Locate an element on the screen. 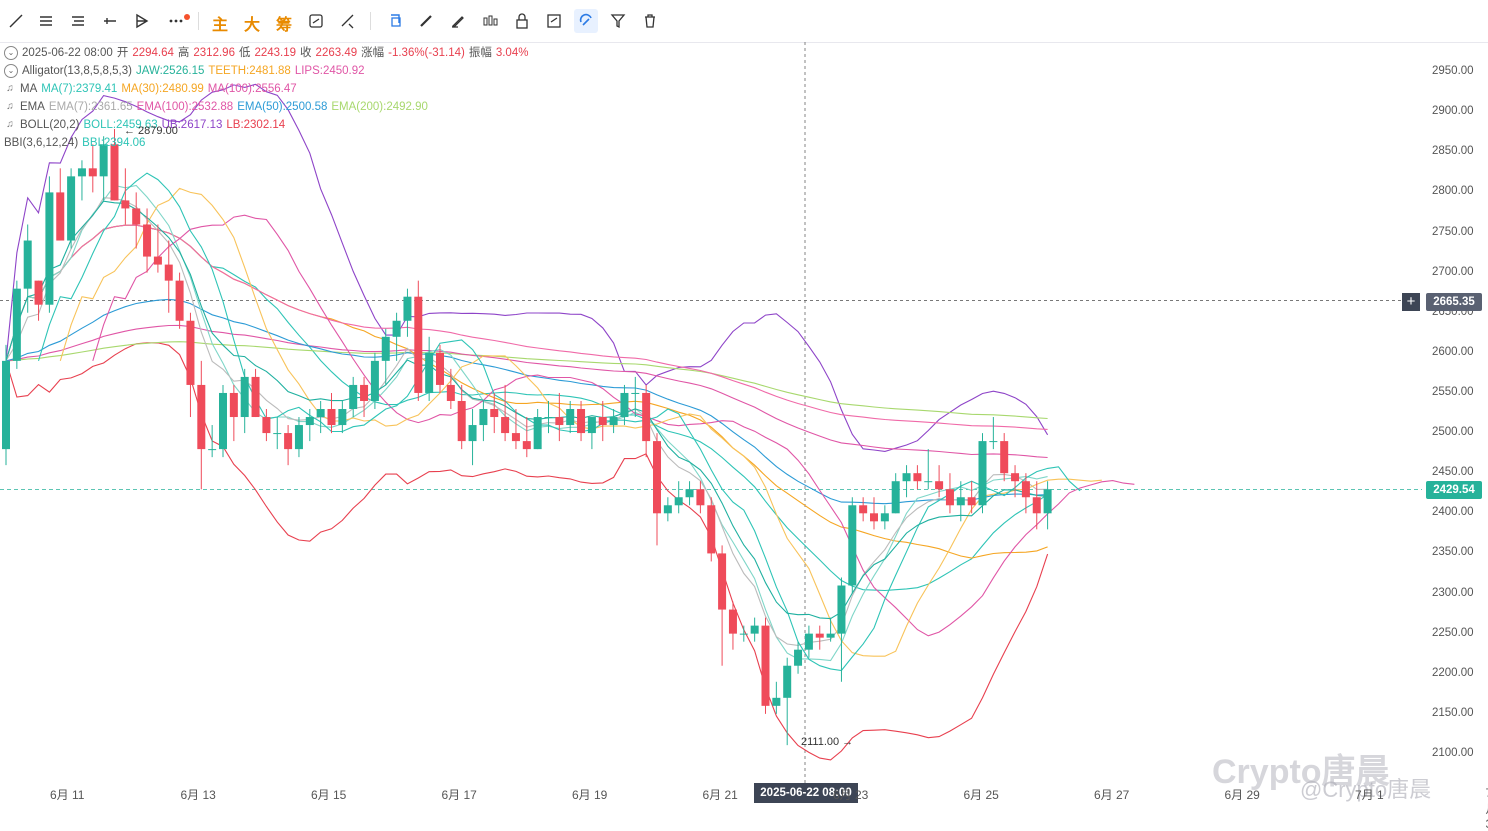  trend-line-icon is located at coordinates (16, 21).